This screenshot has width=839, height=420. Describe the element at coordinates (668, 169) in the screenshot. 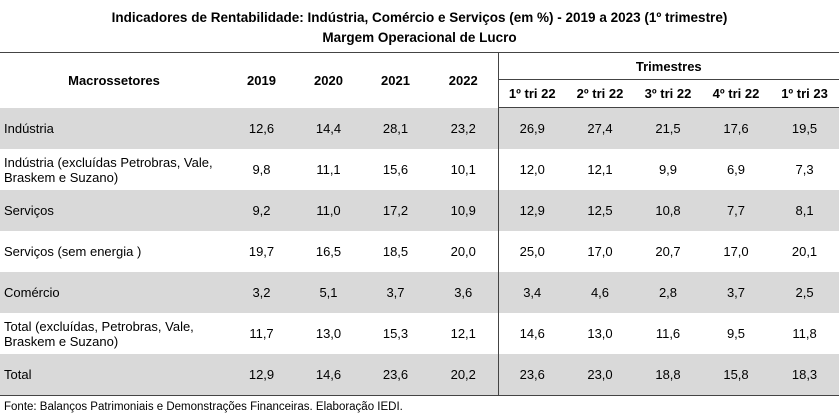

I see `cell: 9,9` at that location.